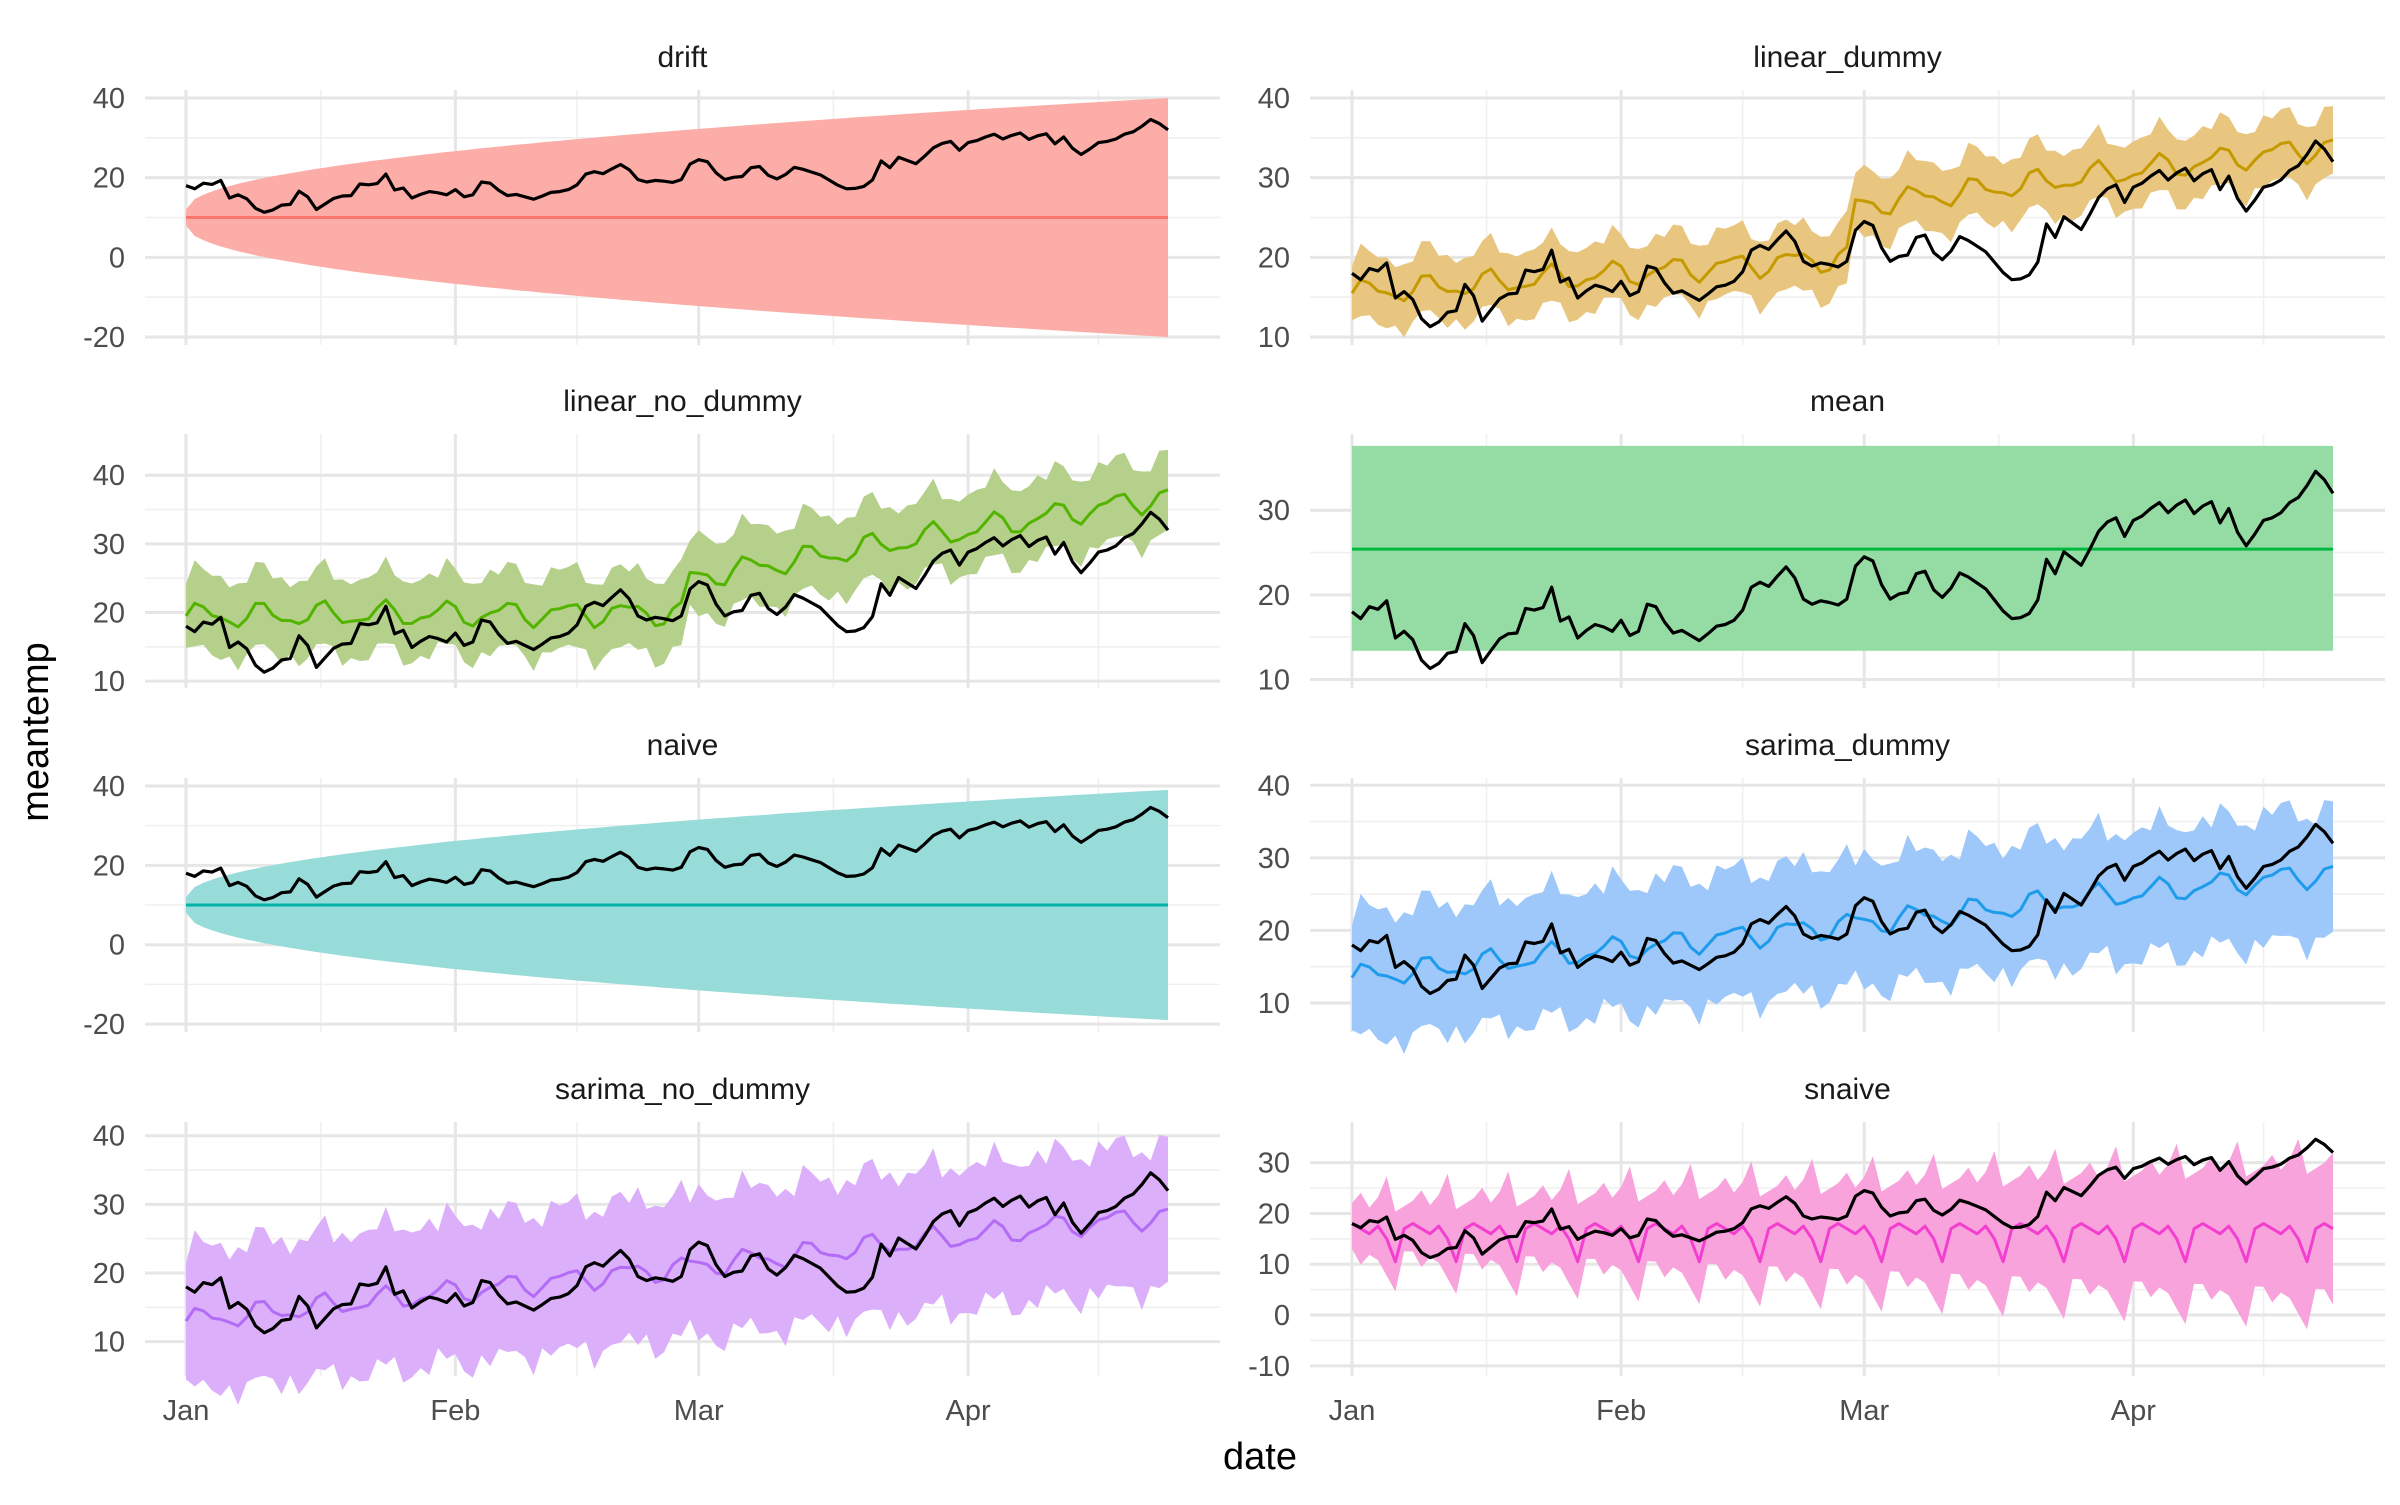  I want to click on y-tick-label: -10, so click(1269, 1367).